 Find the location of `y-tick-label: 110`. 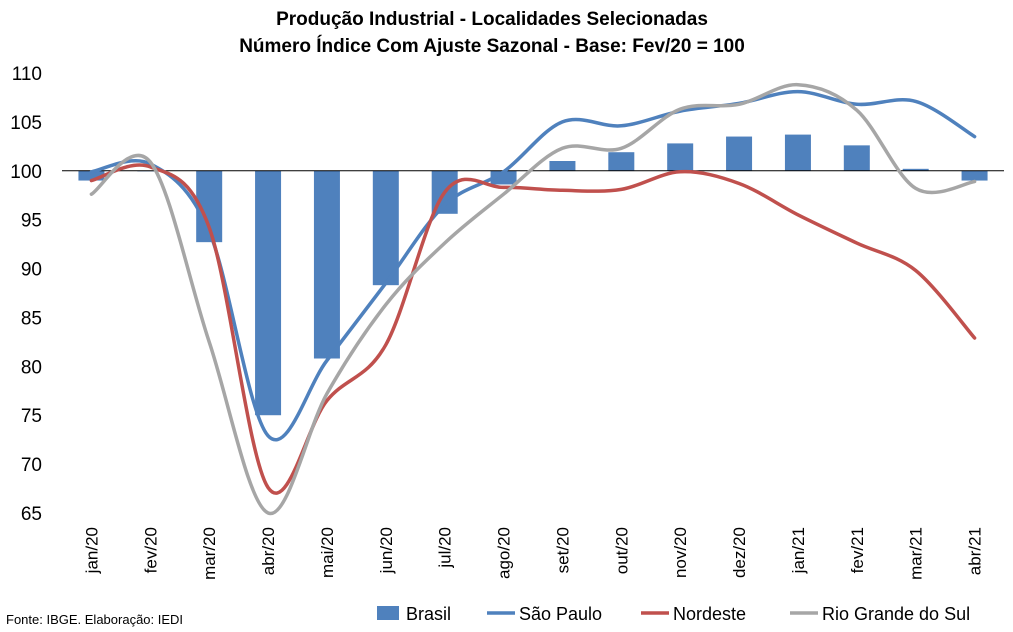

y-tick-label: 110 is located at coordinates (27, 74).